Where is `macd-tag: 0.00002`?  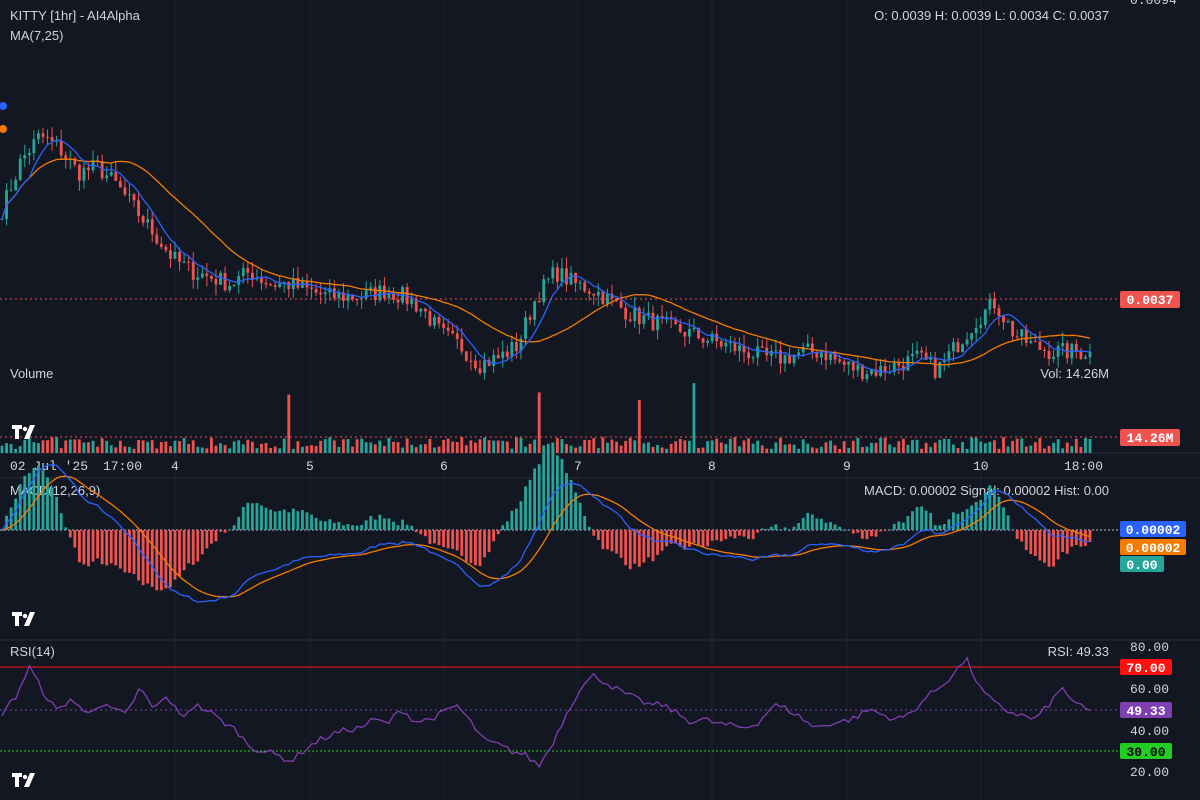 macd-tag: 0.00002 is located at coordinates (1153, 530).